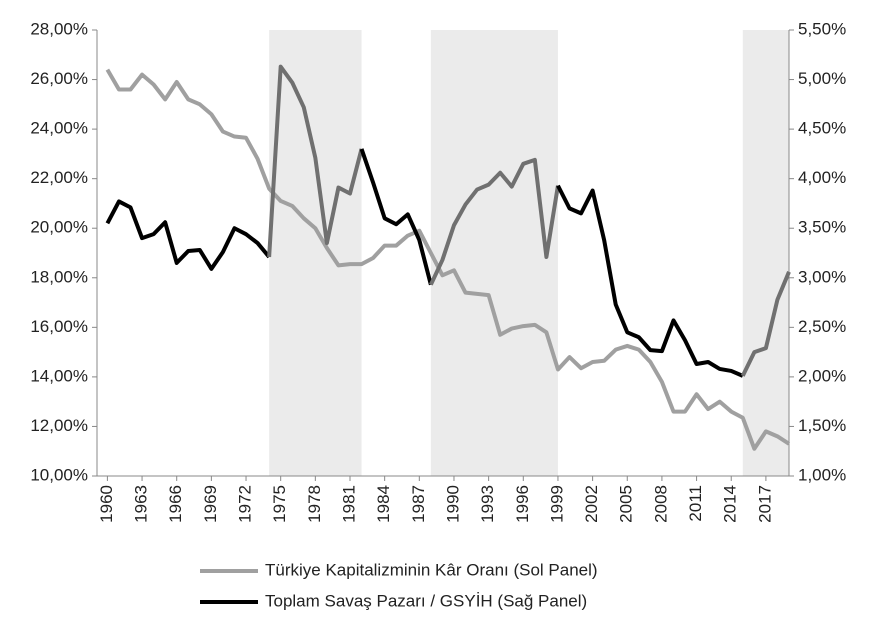 This screenshot has width=884, height=631. I want to click on x-tick-label: 1975, so click(279, 504).